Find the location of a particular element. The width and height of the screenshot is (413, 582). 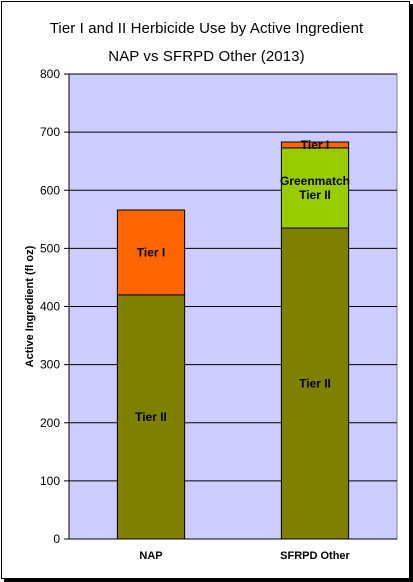

x-category-label: NAP is located at coordinates (150, 556).